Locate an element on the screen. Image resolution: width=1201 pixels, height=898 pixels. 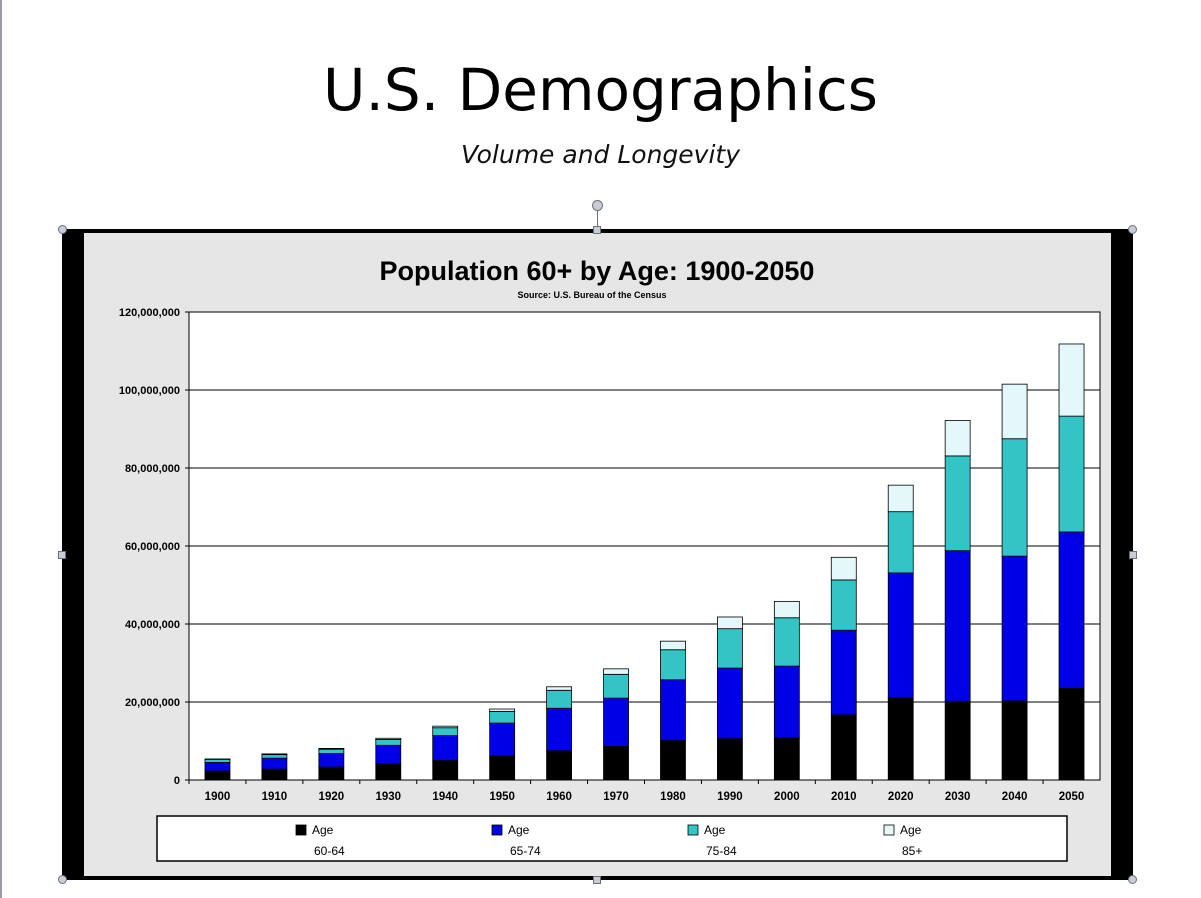
resize-handle-top-right is located at coordinates (1132, 229).